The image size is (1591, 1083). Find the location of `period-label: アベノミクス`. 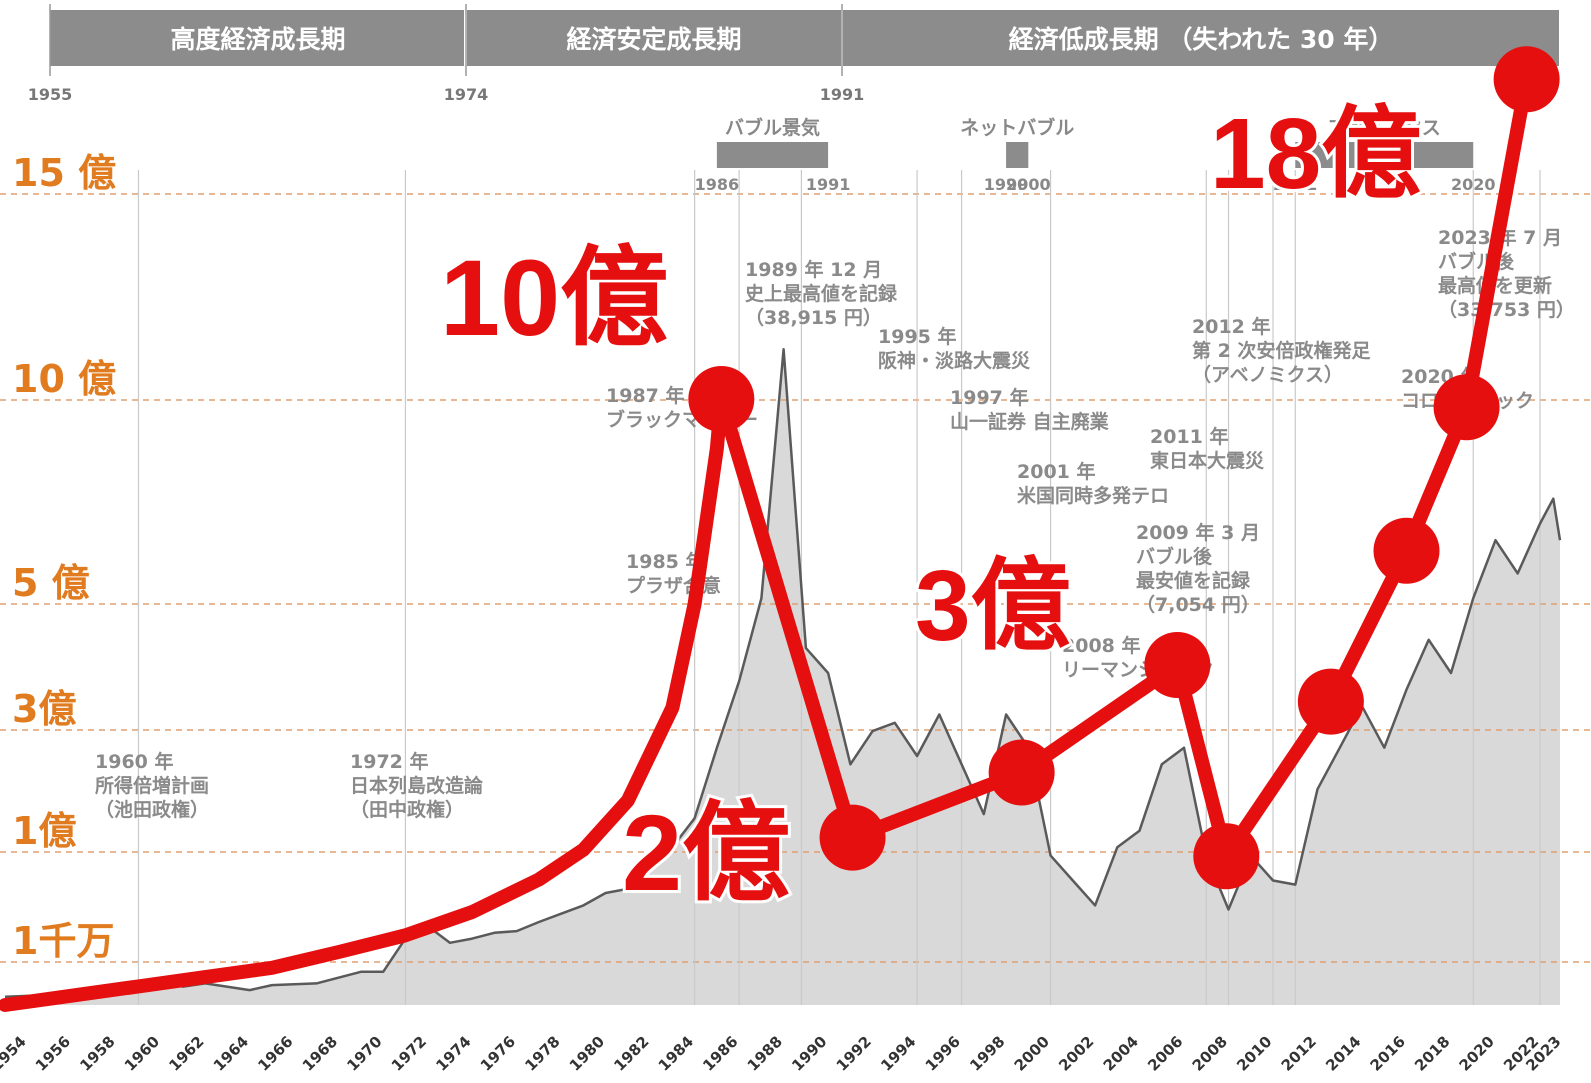

period-label: アベノミクス is located at coordinates (1384, 128).